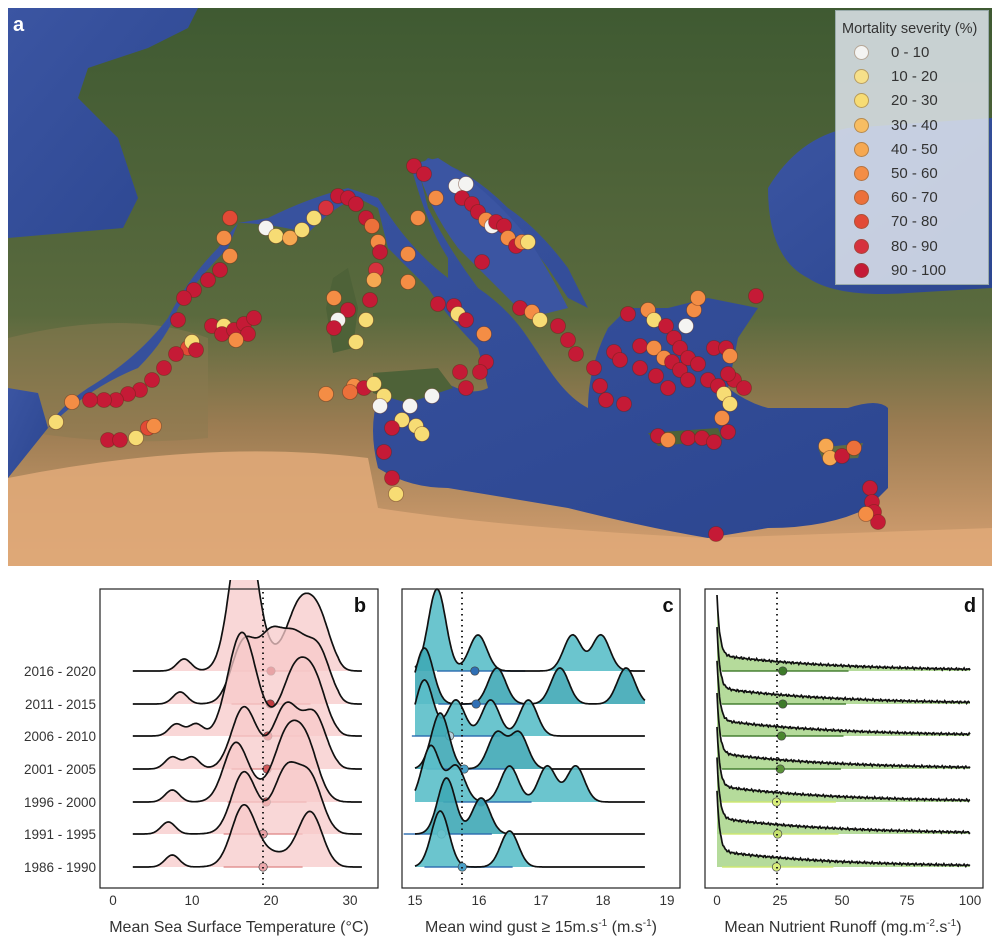 This screenshot has width=1000, height=949. What do you see at coordinates (191, 900) in the screenshot?
I see `x-tick: 10` at bounding box center [191, 900].